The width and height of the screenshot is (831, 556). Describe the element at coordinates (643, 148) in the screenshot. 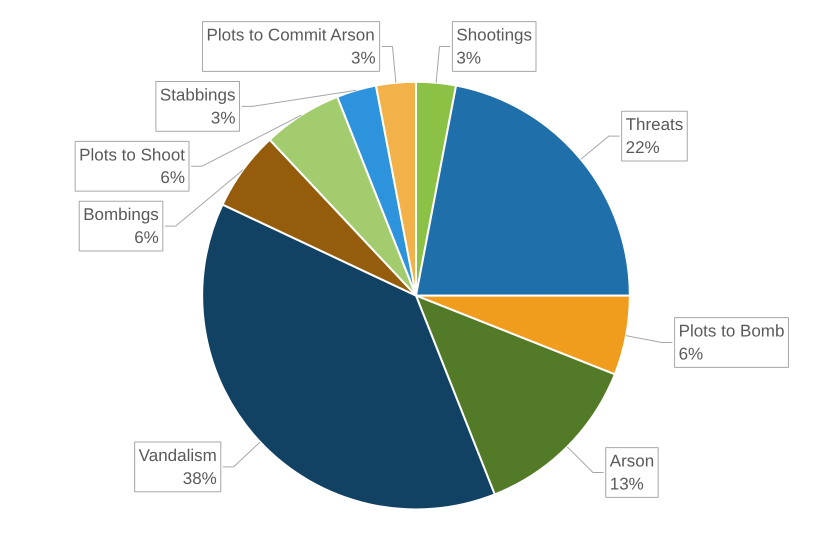

I see `data-label: 22%` at that location.